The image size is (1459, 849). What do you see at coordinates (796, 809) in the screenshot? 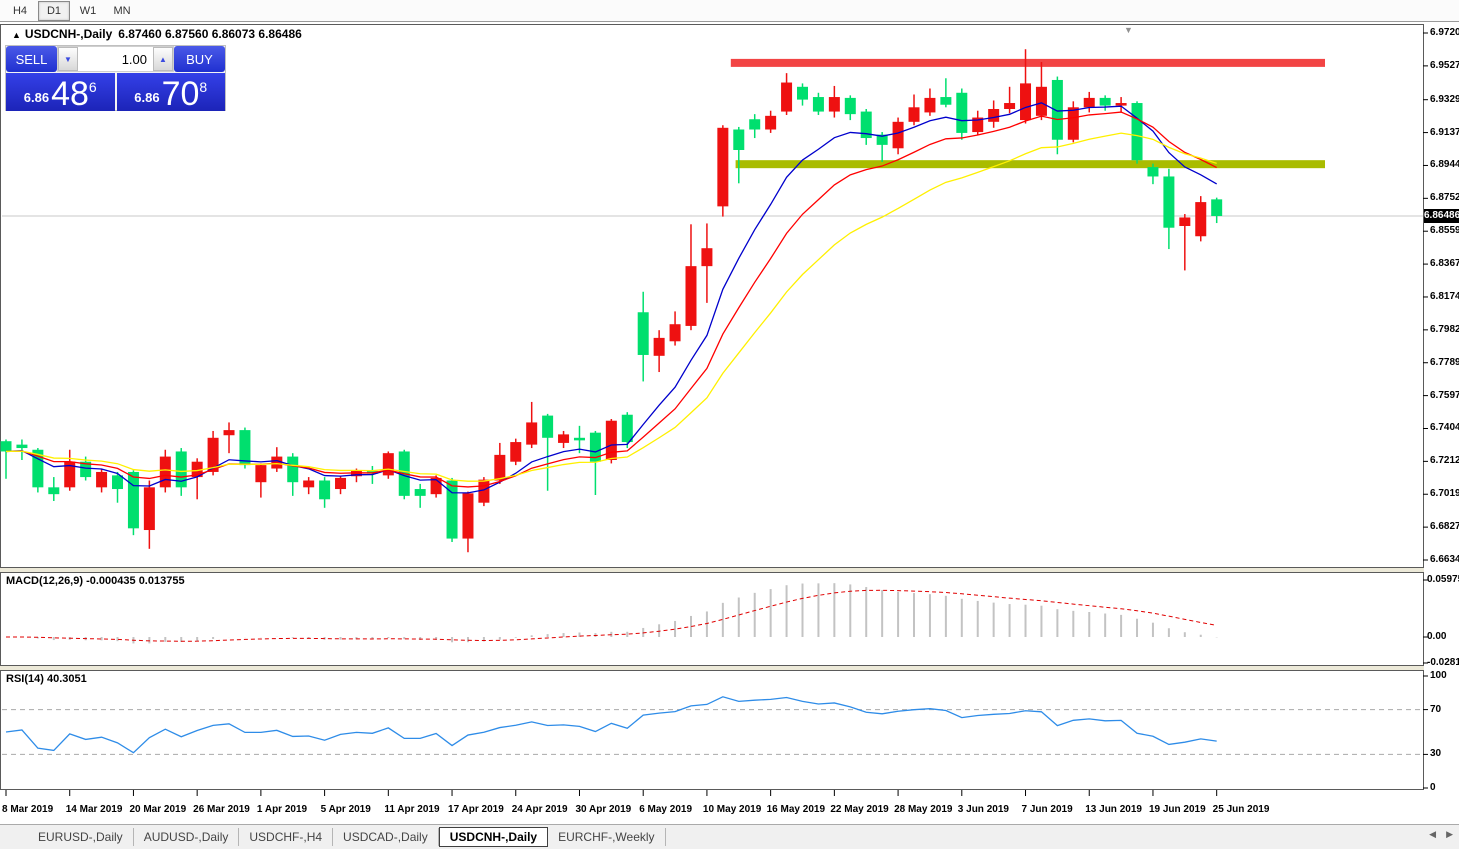
I see `date-tick-label: 16 May 2019` at bounding box center [796, 809].